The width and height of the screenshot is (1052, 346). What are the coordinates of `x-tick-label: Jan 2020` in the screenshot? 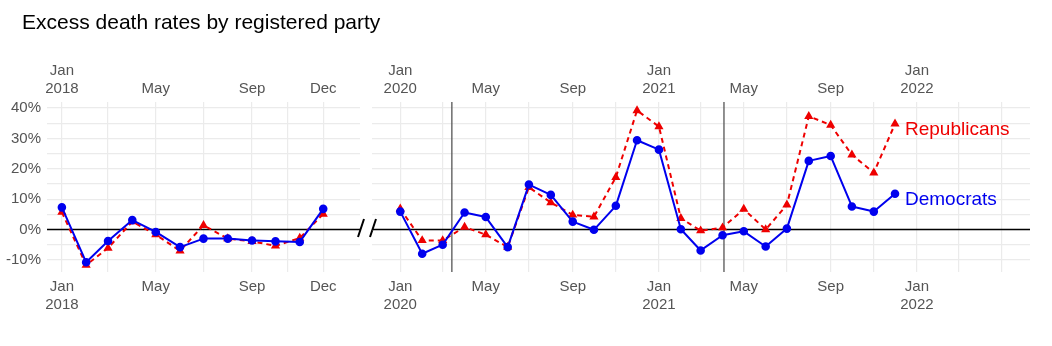 It's located at (400, 295).